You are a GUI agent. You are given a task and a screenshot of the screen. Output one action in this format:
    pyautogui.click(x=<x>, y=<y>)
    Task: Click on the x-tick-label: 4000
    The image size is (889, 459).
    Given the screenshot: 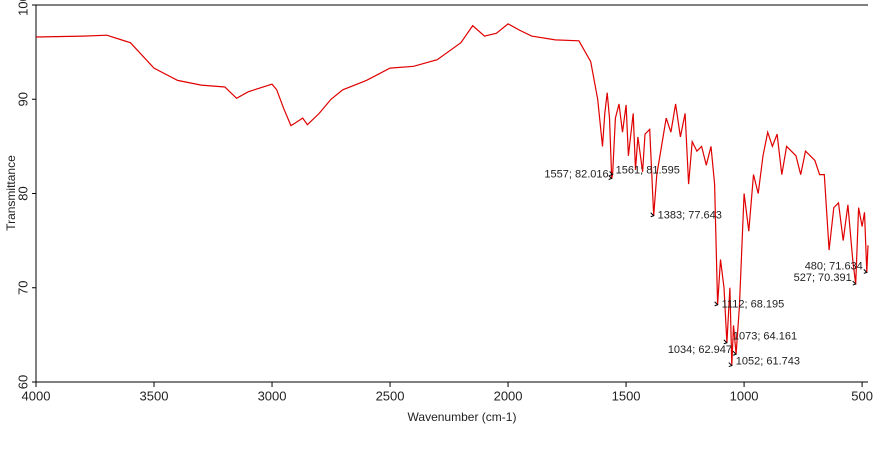 What is the action you would take?
    pyautogui.click(x=36, y=395)
    